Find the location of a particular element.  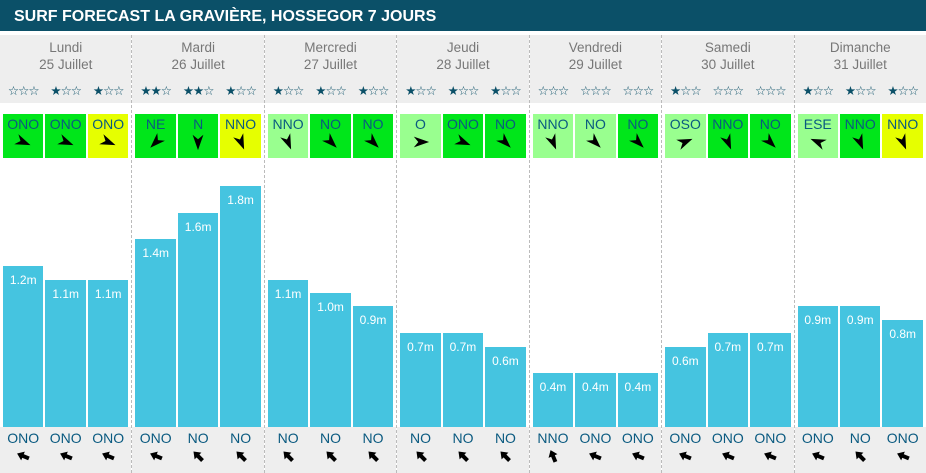

wind-box: N is located at coordinates (198, 136).